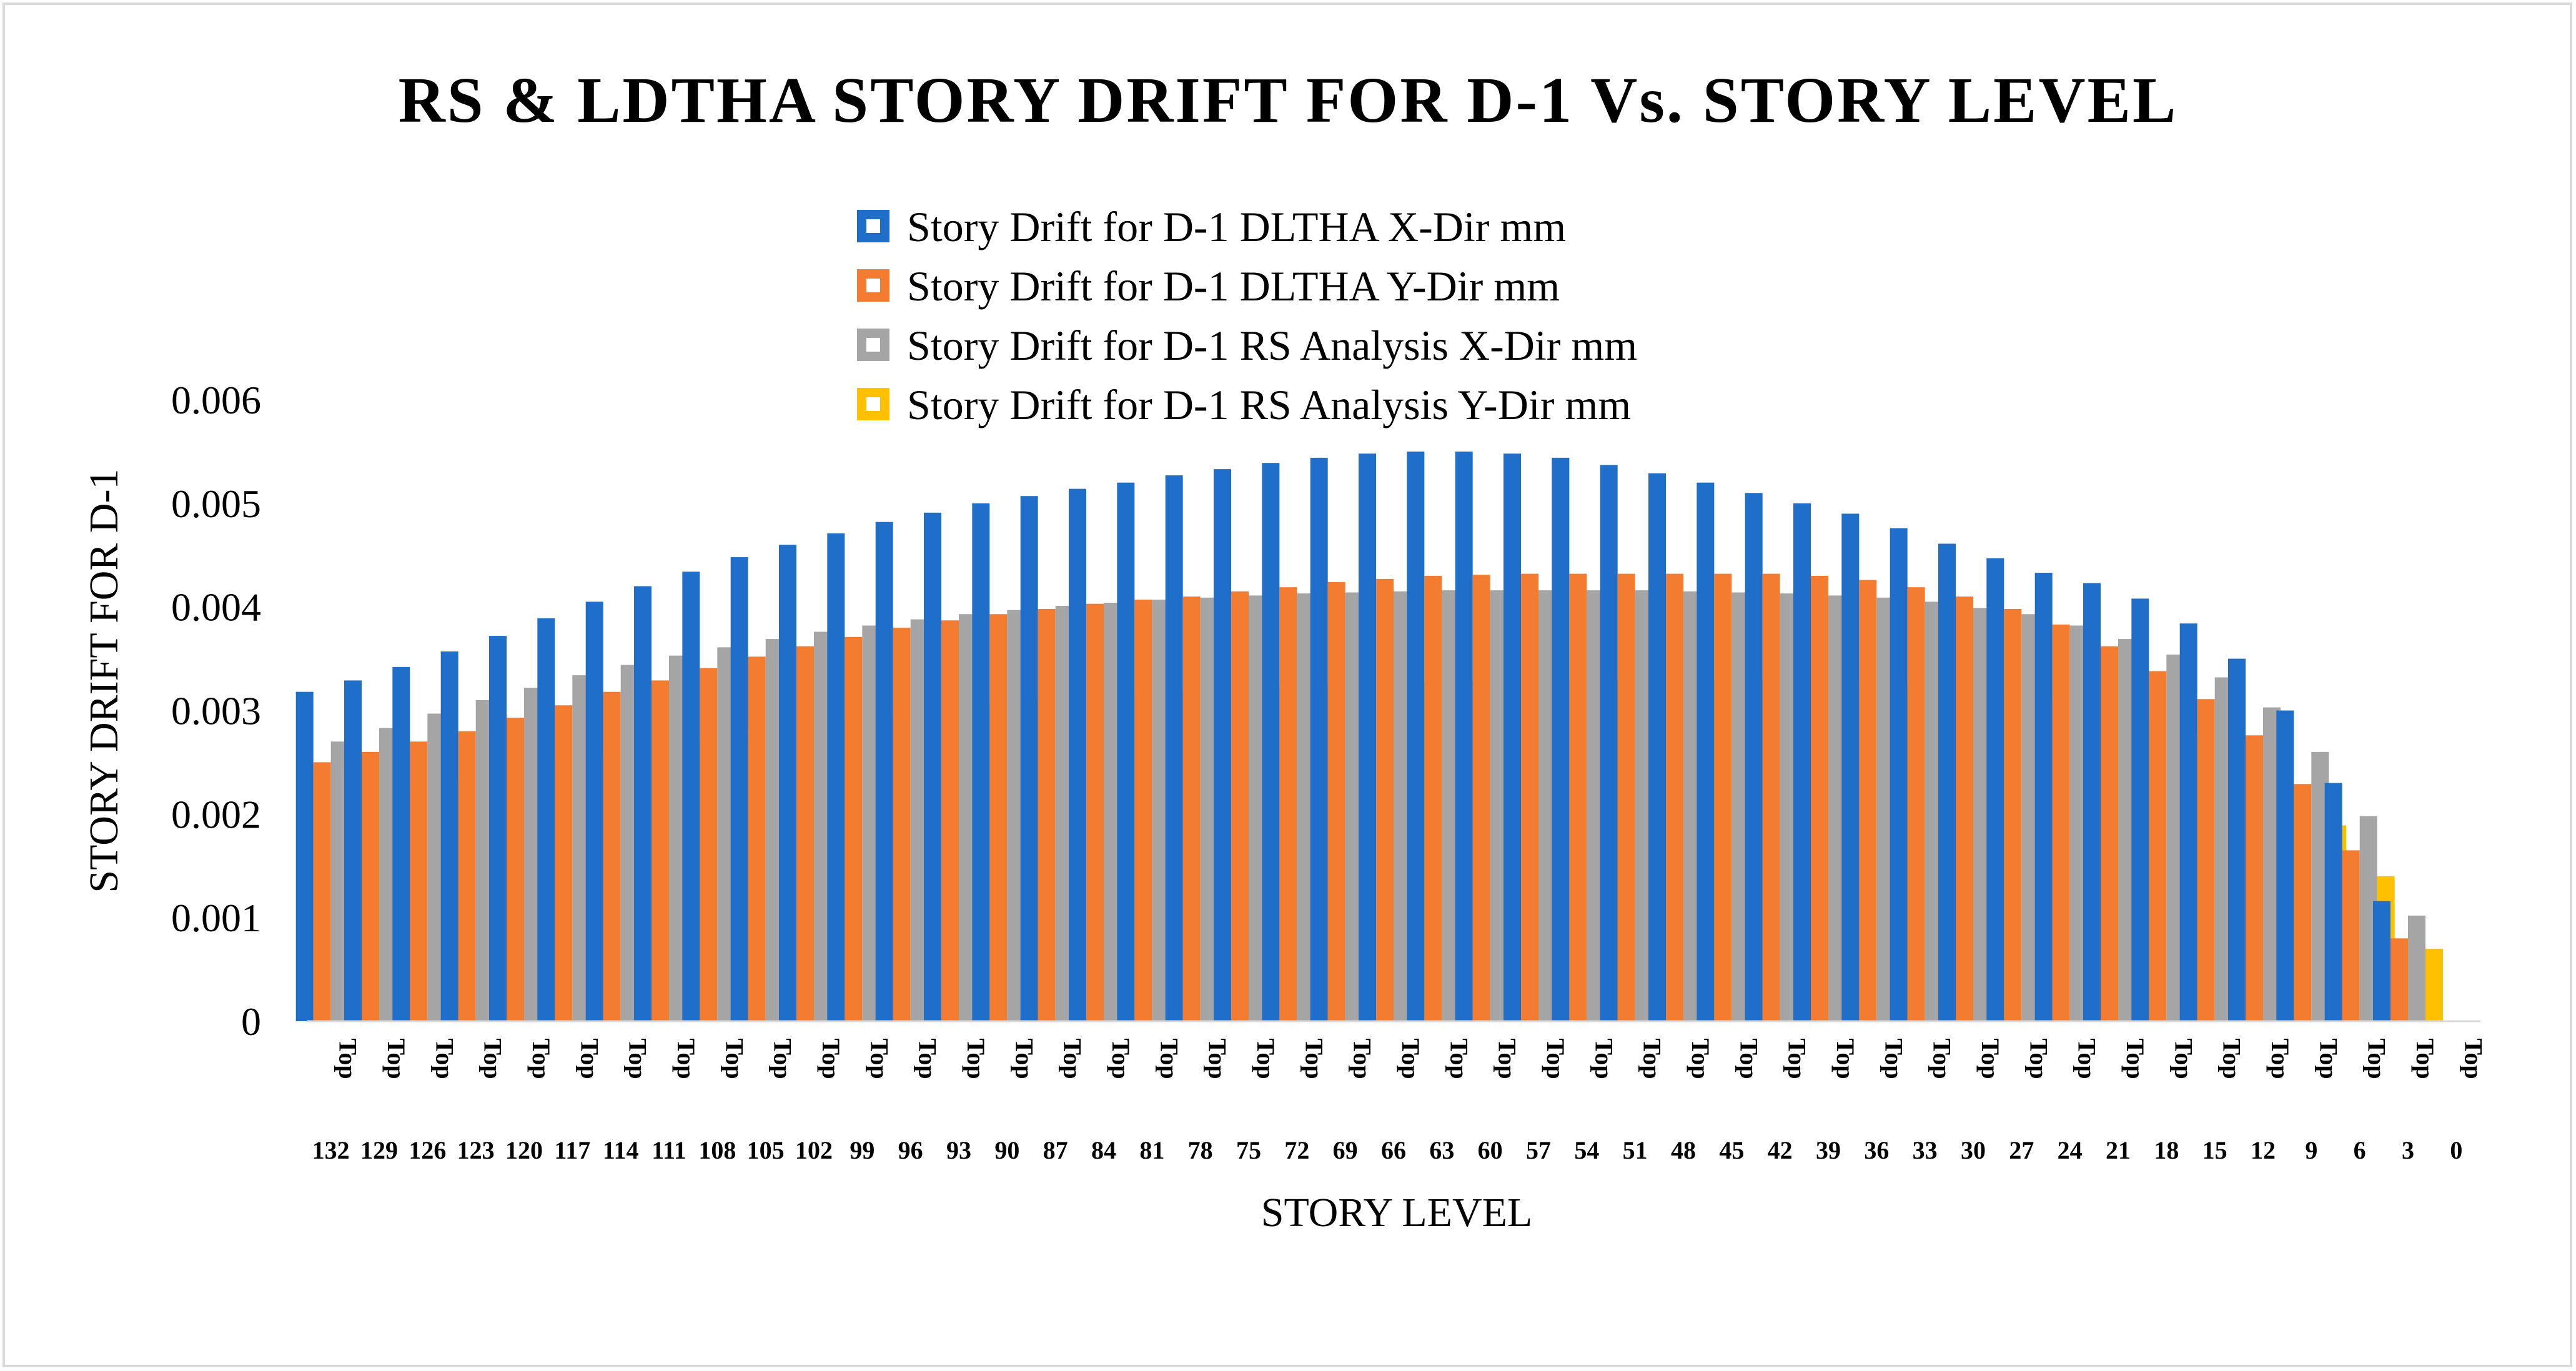  What do you see at coordinates (2118, 1150) in the screenshot?
I see `x-tick-label: 21` at bounding box center [2118, 1150].